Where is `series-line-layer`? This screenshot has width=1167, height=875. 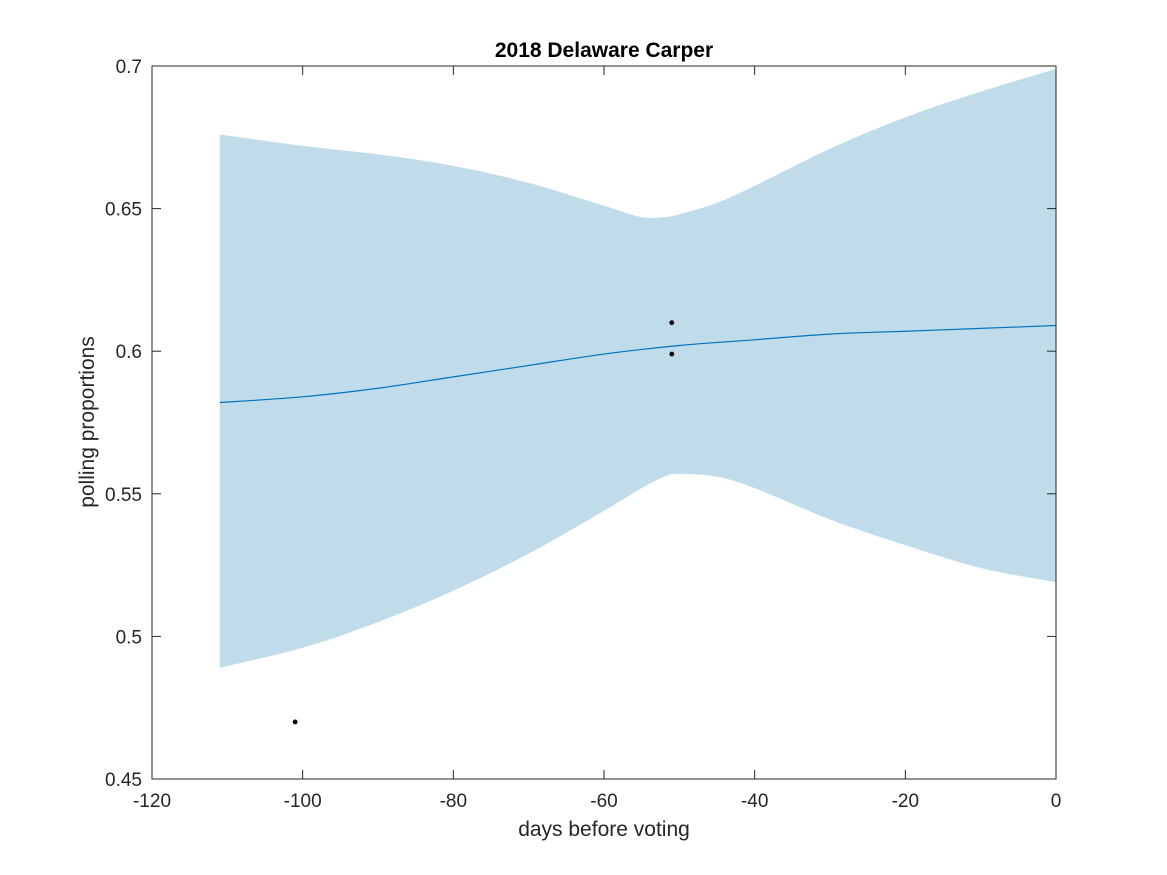 series-line-layer is located at coordinates (638, 364).